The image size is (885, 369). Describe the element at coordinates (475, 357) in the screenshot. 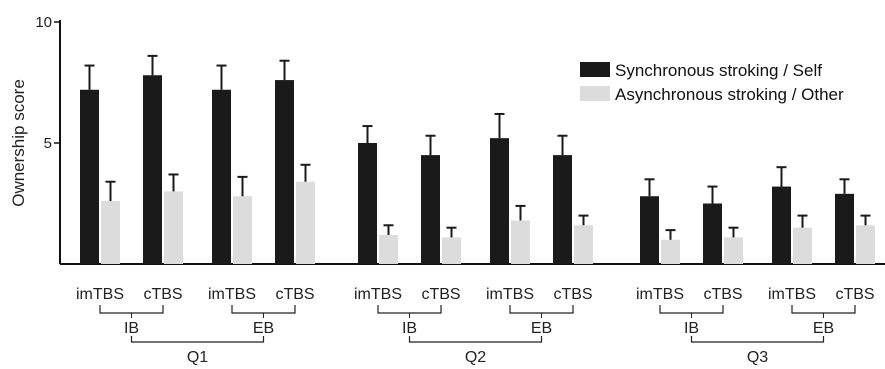

I see `group-label: Q2` at that location.